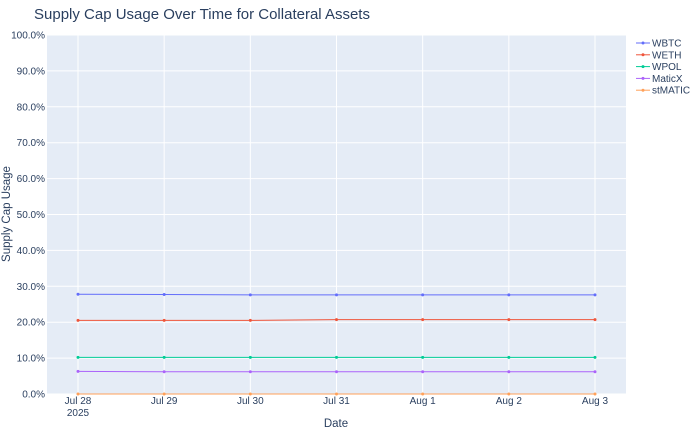 This screenshot has width=690, height=431. Describe the element at coordinates (336, 401) in the screenshot. I see `x-tick-label: Jul 31` at that location.